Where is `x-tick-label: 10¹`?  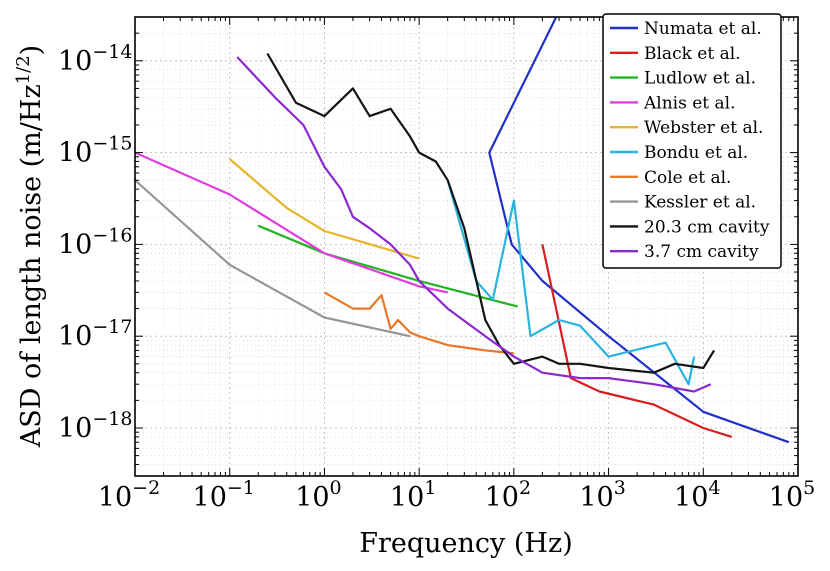
x-tick-label: 10¹ is located at coordinates (413, 495).